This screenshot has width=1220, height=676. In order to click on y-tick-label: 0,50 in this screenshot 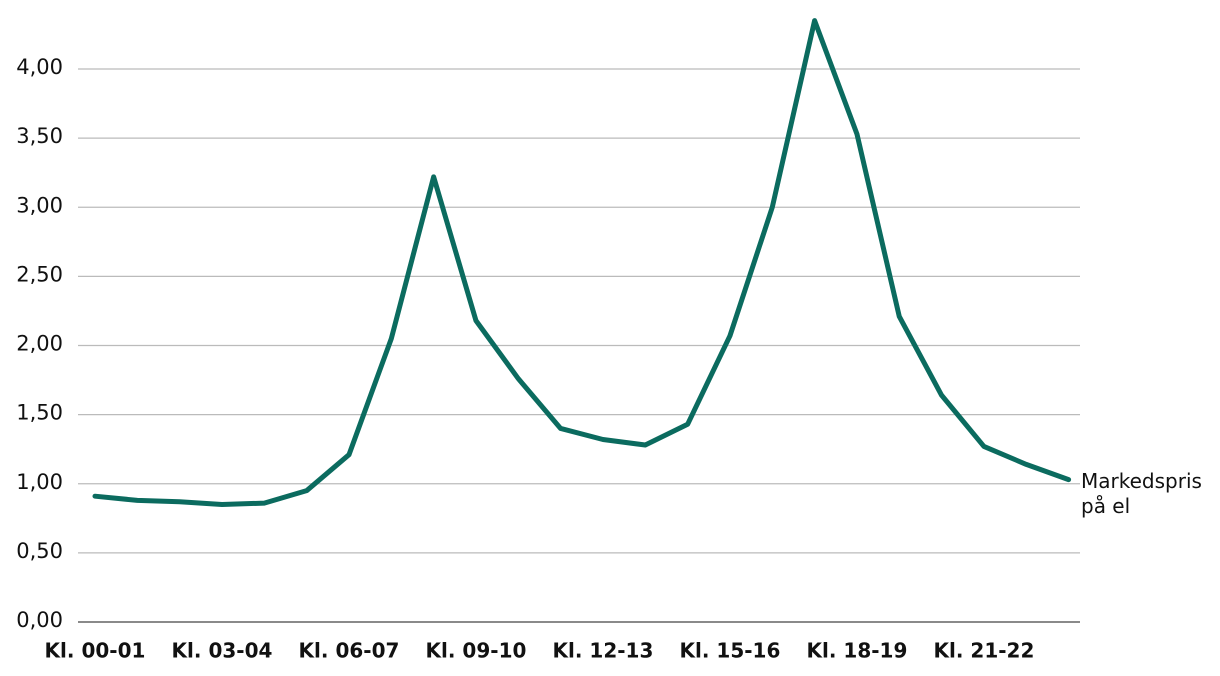, I will do `click(39, 551)`.